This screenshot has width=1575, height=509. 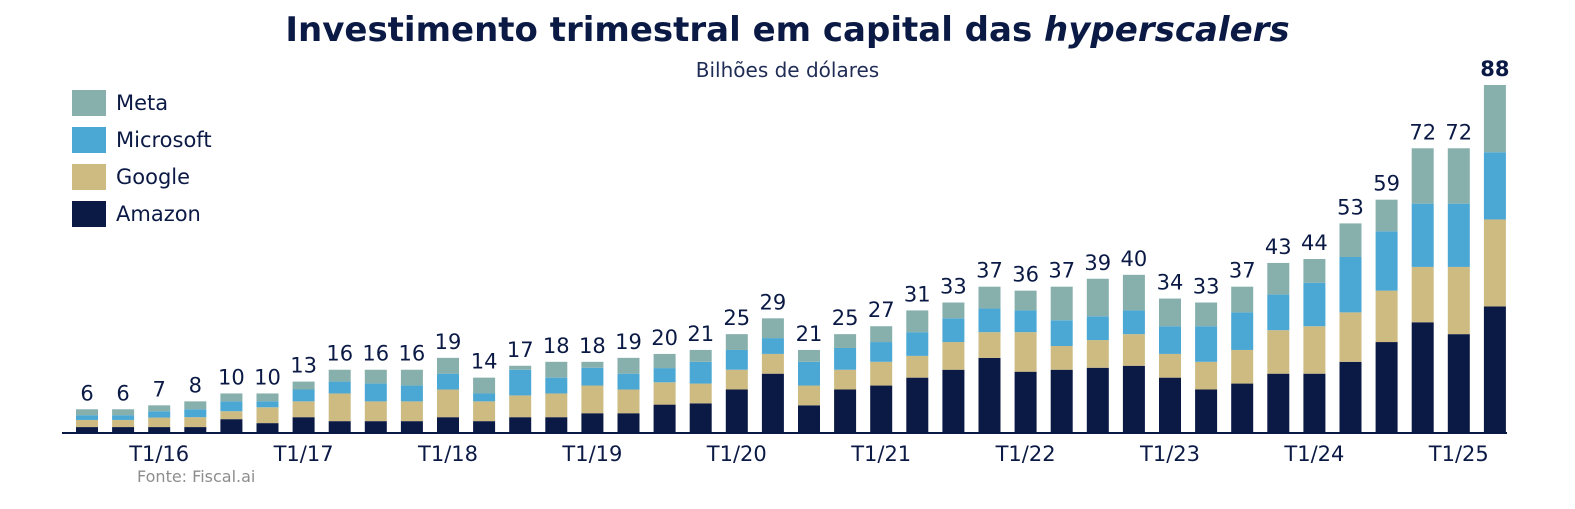 I want to click on legend-label-google: Google, so click(x=153, y=176).